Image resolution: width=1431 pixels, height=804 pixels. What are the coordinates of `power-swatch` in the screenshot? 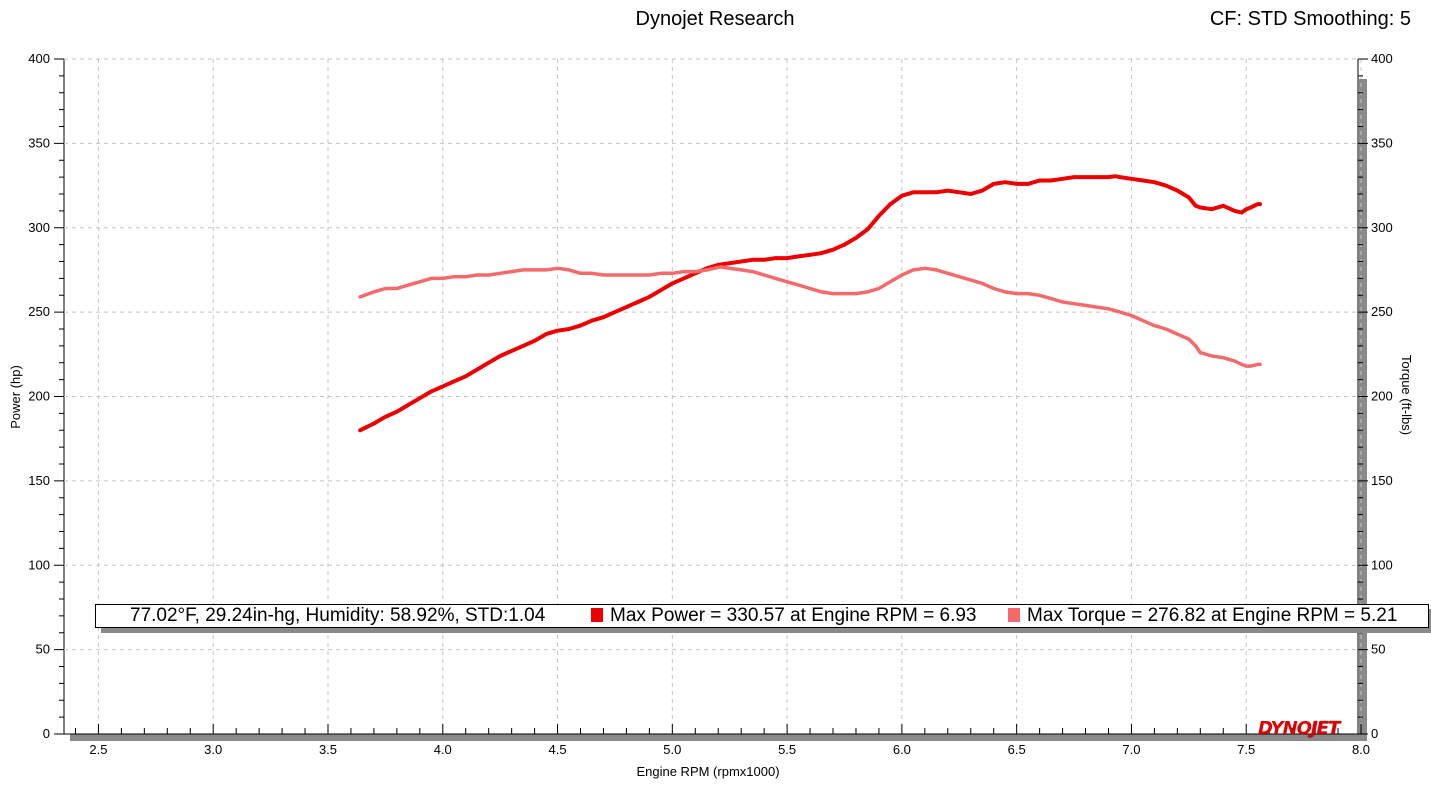 It's located at (597, 615).